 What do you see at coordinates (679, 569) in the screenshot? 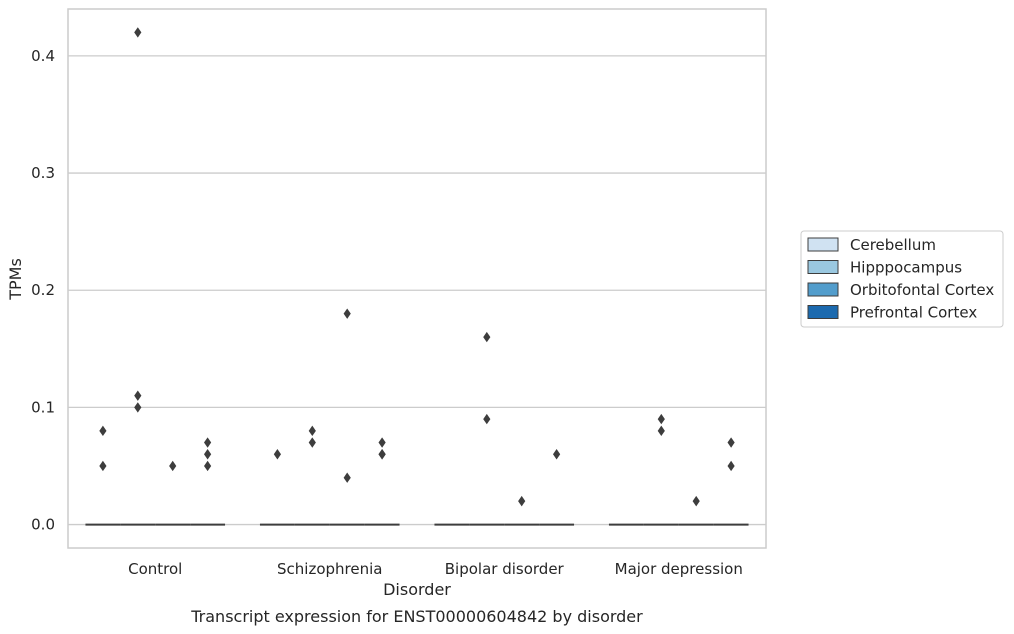
I see `x-tick-label: Major depression` at bounding box center [679, 569].